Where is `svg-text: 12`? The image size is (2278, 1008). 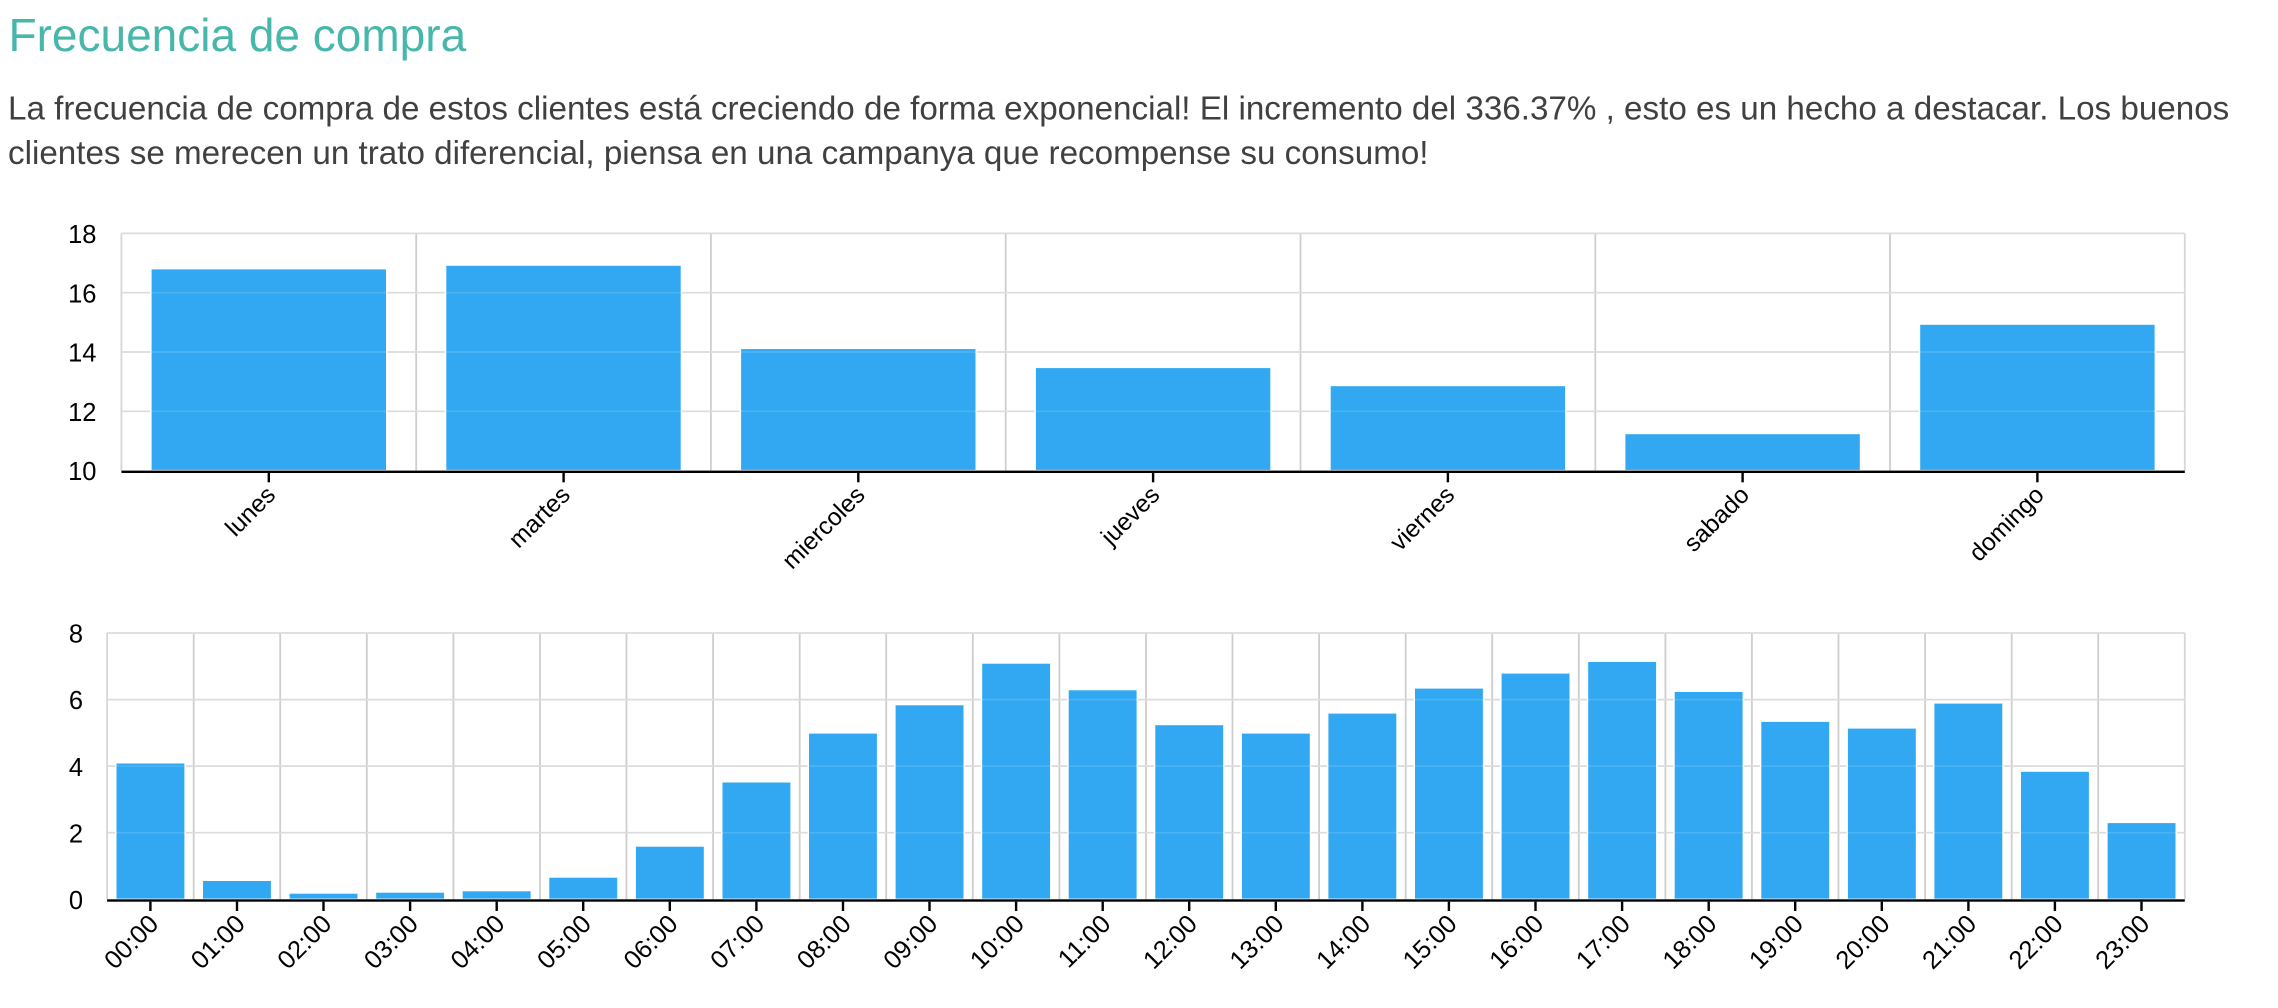 svg-text: 12 is located at coordinates (82, 413).